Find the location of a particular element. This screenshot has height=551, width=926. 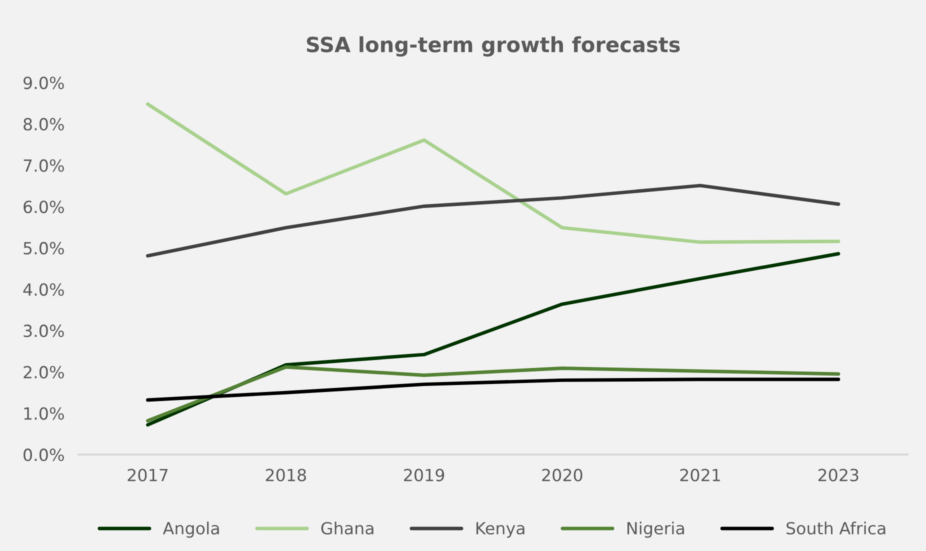

y-tick-label: 5.0% is located at coordinates (44, 248).